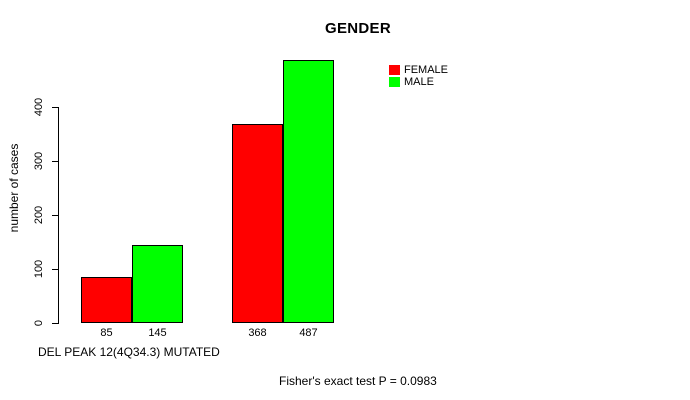  What do you see at coordinates (39, 161) in the screenshot?
I see `y-tick-label-300: 300` at bounding box center [39, 161].